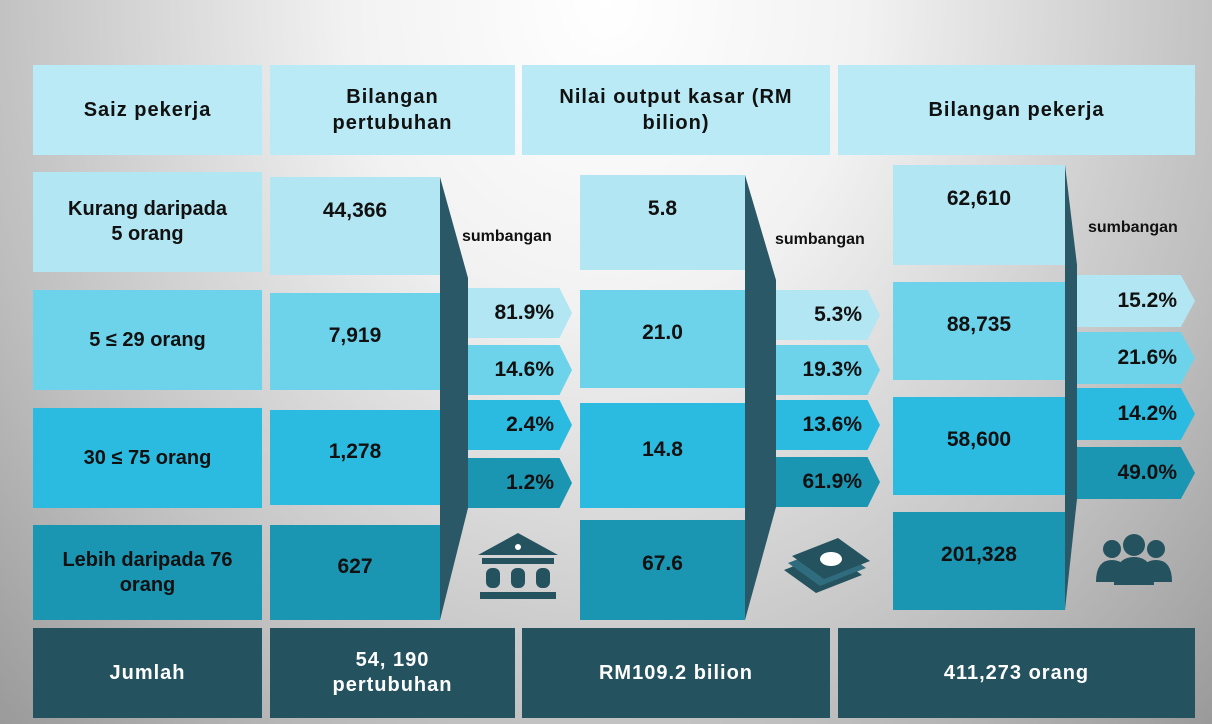 The image size is (1212, 724). I want to click on total-cell-text: 411,273 orang, so click(1016, 672).